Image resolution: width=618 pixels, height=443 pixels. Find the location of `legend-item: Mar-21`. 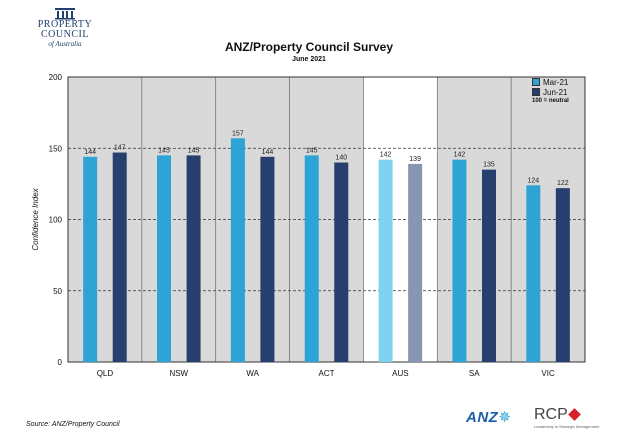

legend-item: Mar-21 is located at coordinates (557, 82).